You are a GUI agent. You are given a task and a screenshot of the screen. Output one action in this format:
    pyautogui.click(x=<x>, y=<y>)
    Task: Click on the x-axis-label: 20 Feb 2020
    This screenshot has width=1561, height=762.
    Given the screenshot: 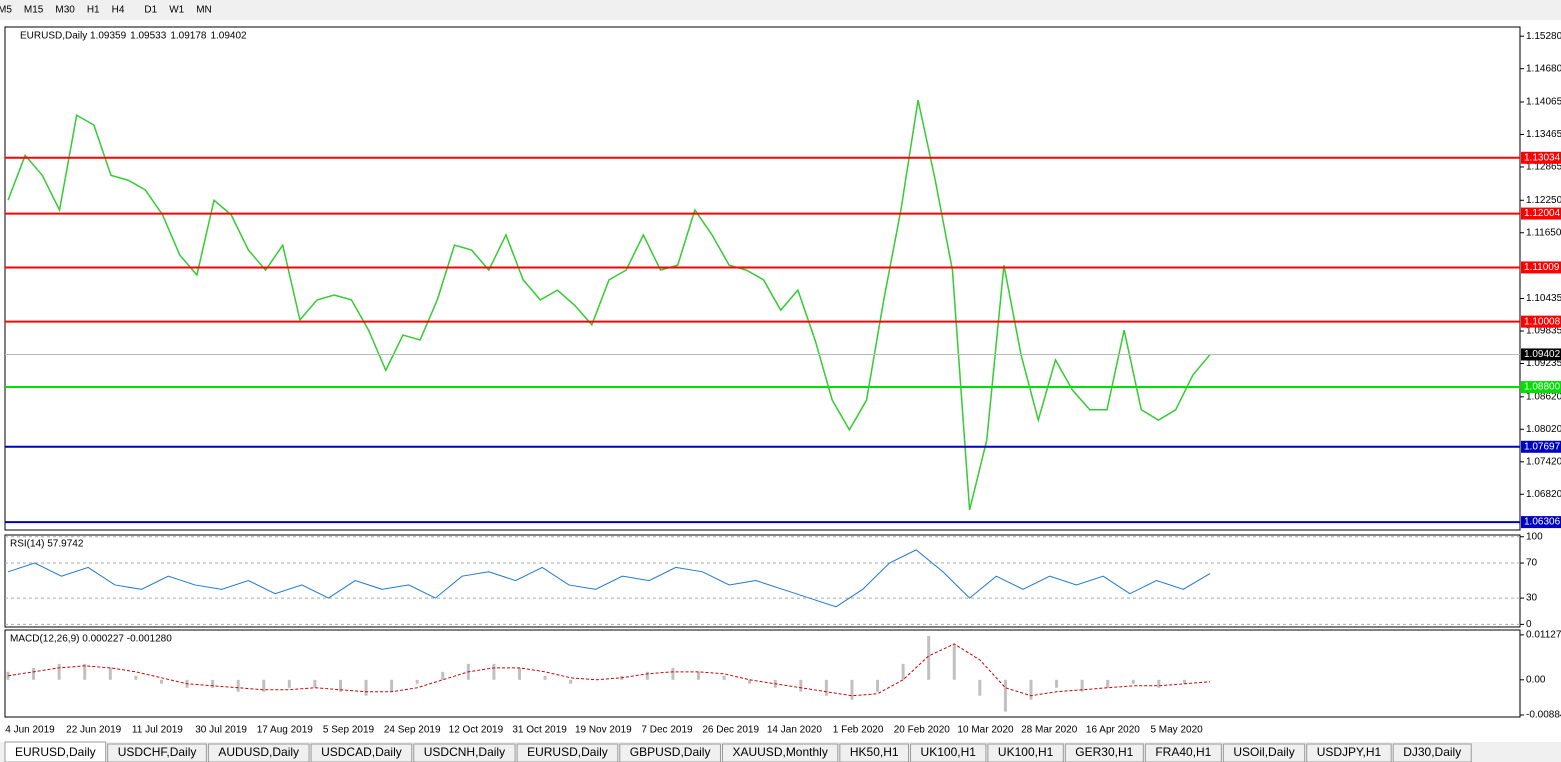 What is the action you would take?
    pyautogui.click(x=922, y=730)
    